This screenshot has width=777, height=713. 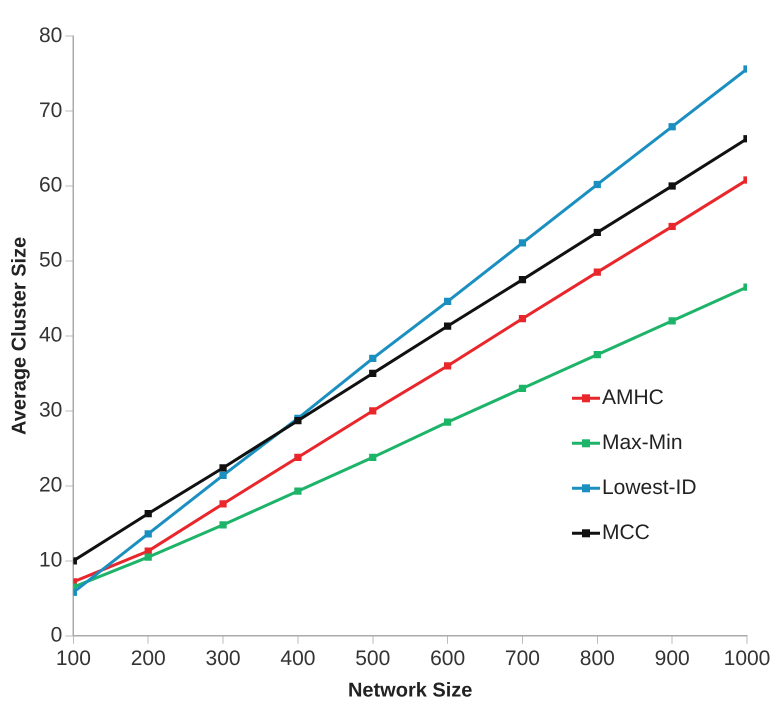 I want to click on x-tick-label: 700, so click(x=522, y=658).